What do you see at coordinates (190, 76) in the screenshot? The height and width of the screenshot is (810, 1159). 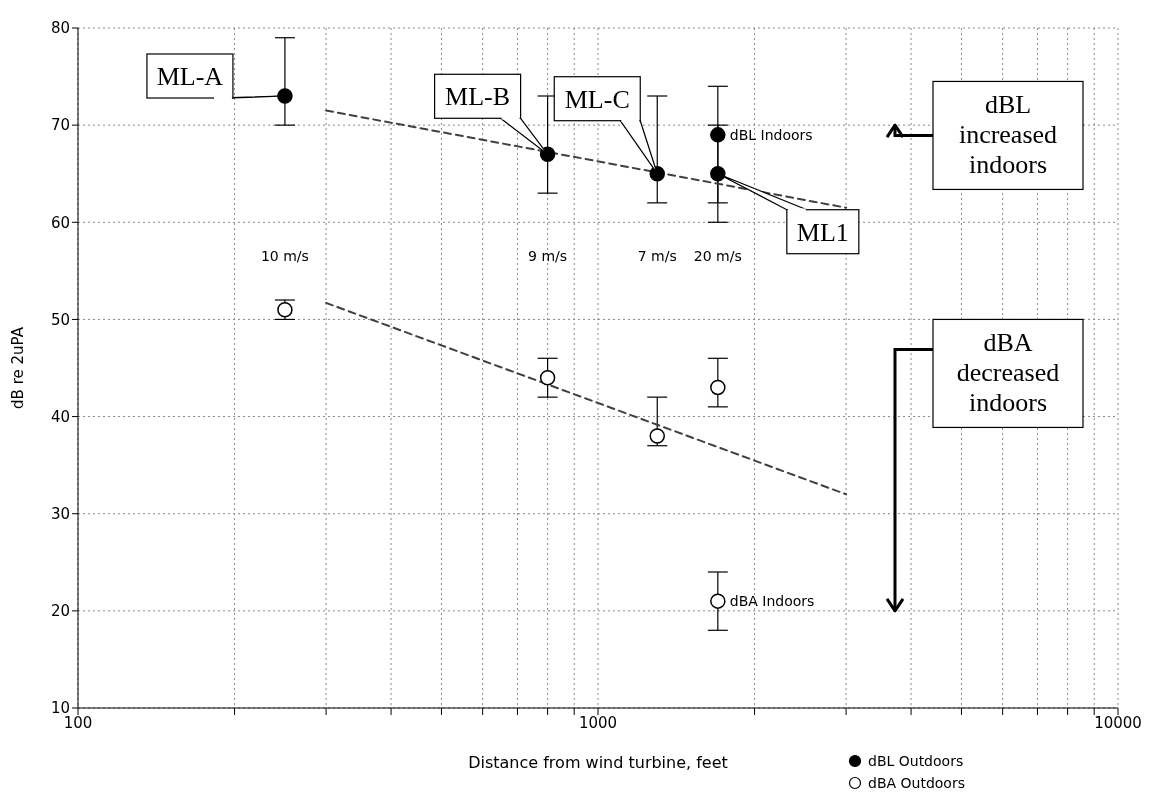 I see `annotation: ML-A` at bounding box center [190, 76].